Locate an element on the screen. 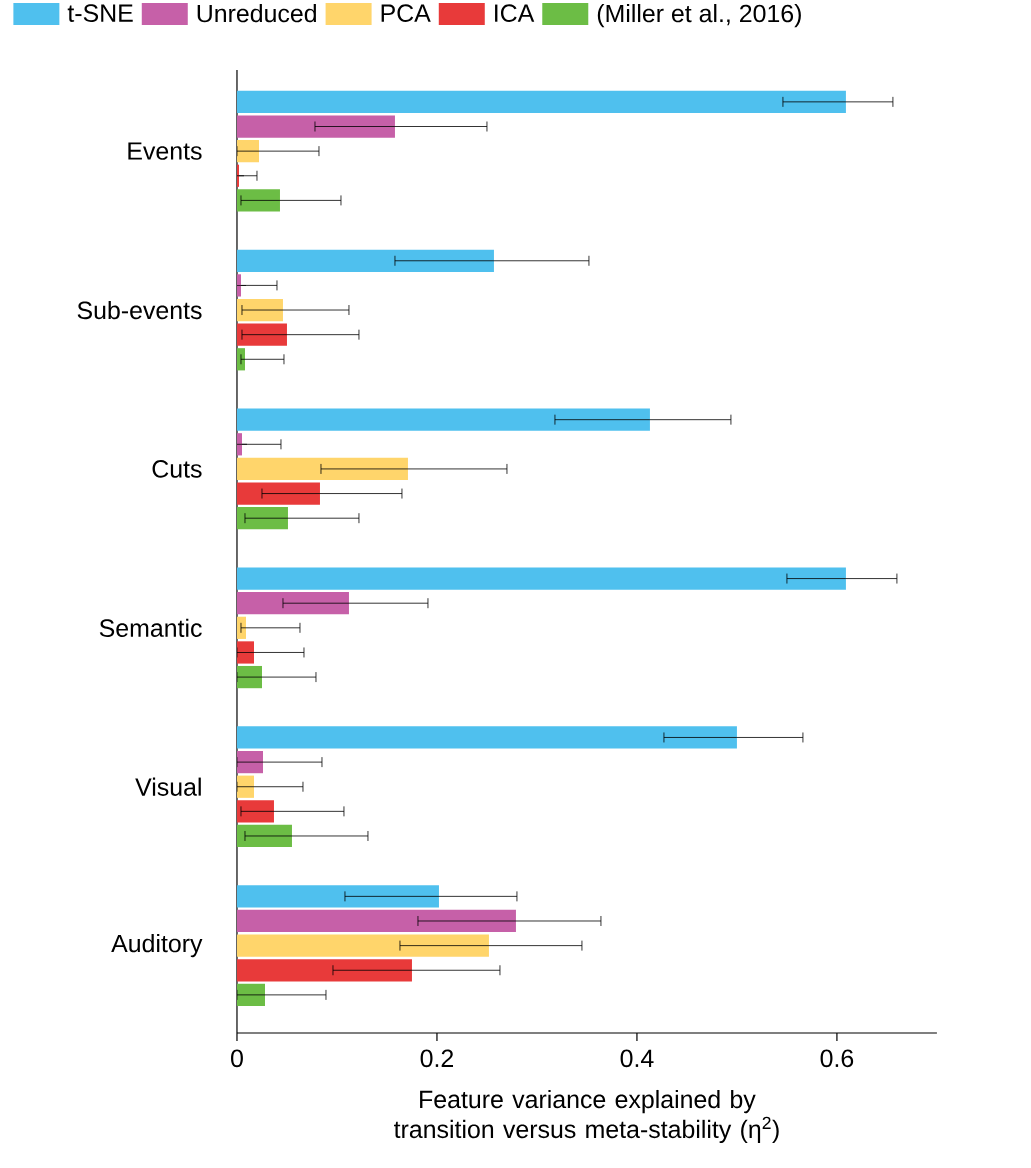 The height and width of the screenshot is (1168, 1031). x-axis-title: Feature variance explained by transition versus meta-stability (η$^{2}$) is located at coordinates (586, 1116).